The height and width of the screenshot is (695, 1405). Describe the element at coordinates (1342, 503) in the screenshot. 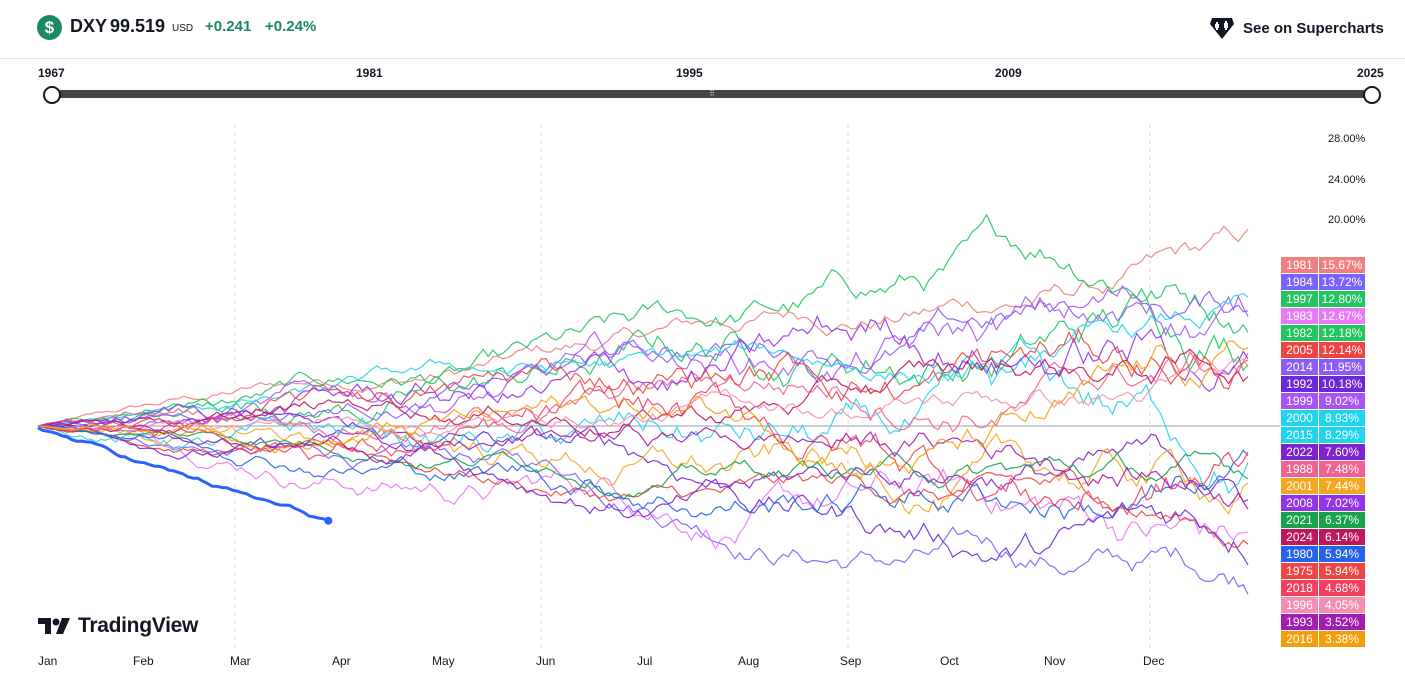

I see `legend-value: 7.02%` at that location.